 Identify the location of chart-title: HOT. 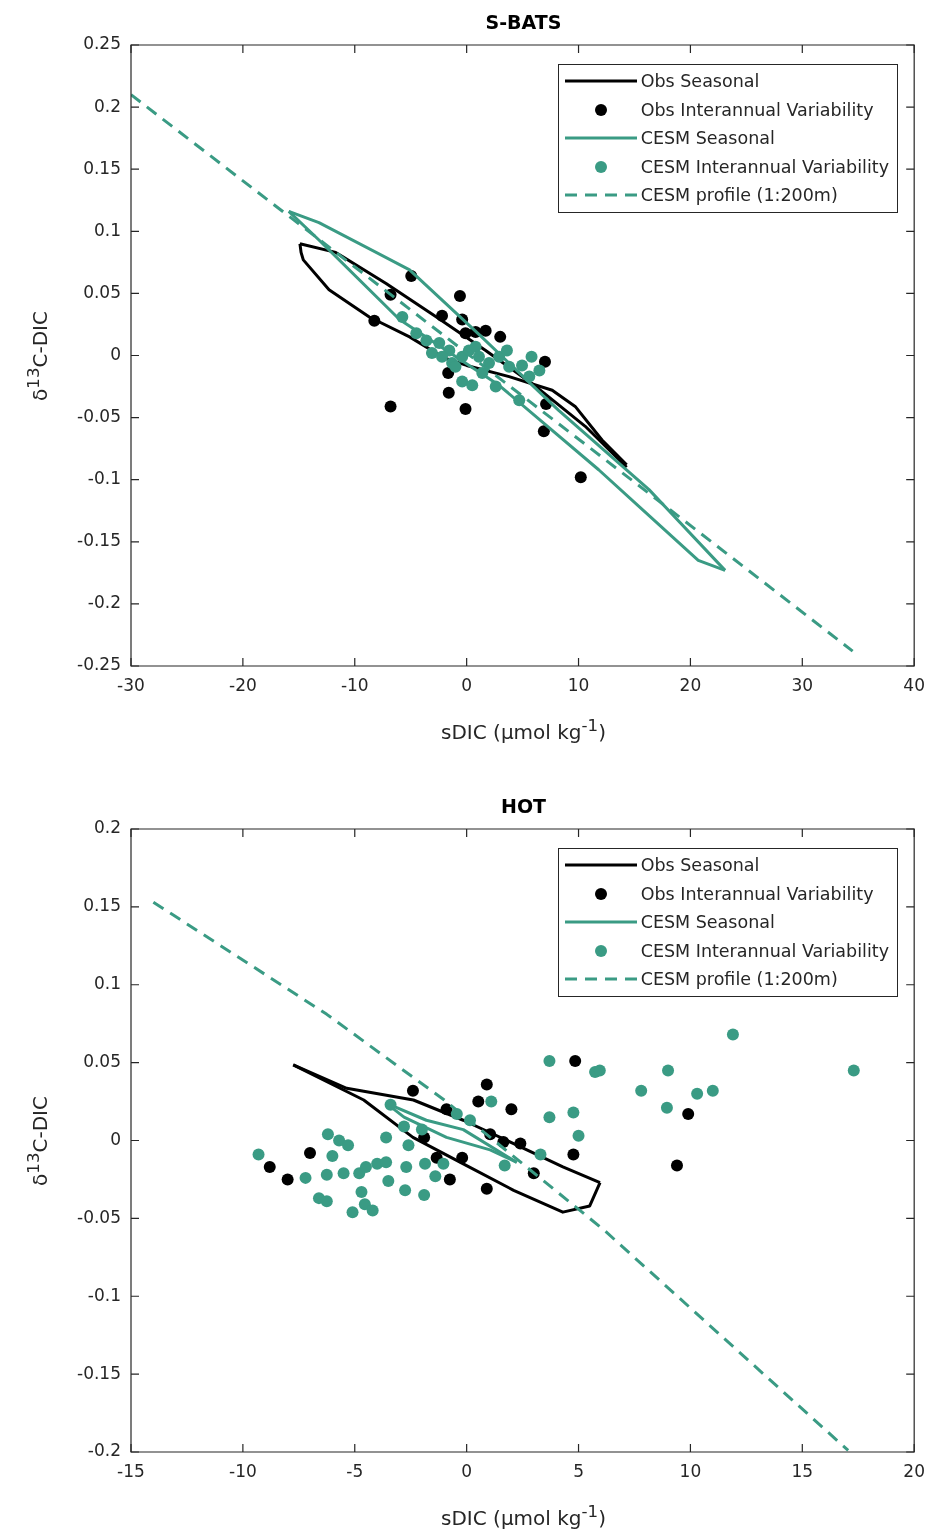
(523, 806).